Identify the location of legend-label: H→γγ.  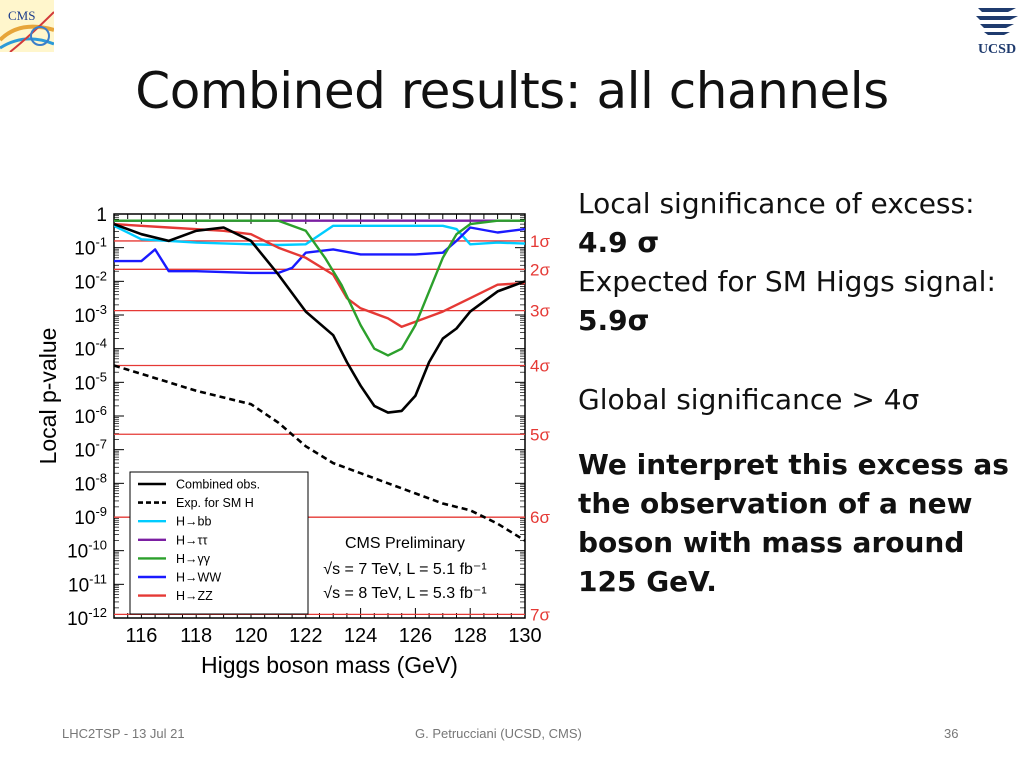
(193, 559).